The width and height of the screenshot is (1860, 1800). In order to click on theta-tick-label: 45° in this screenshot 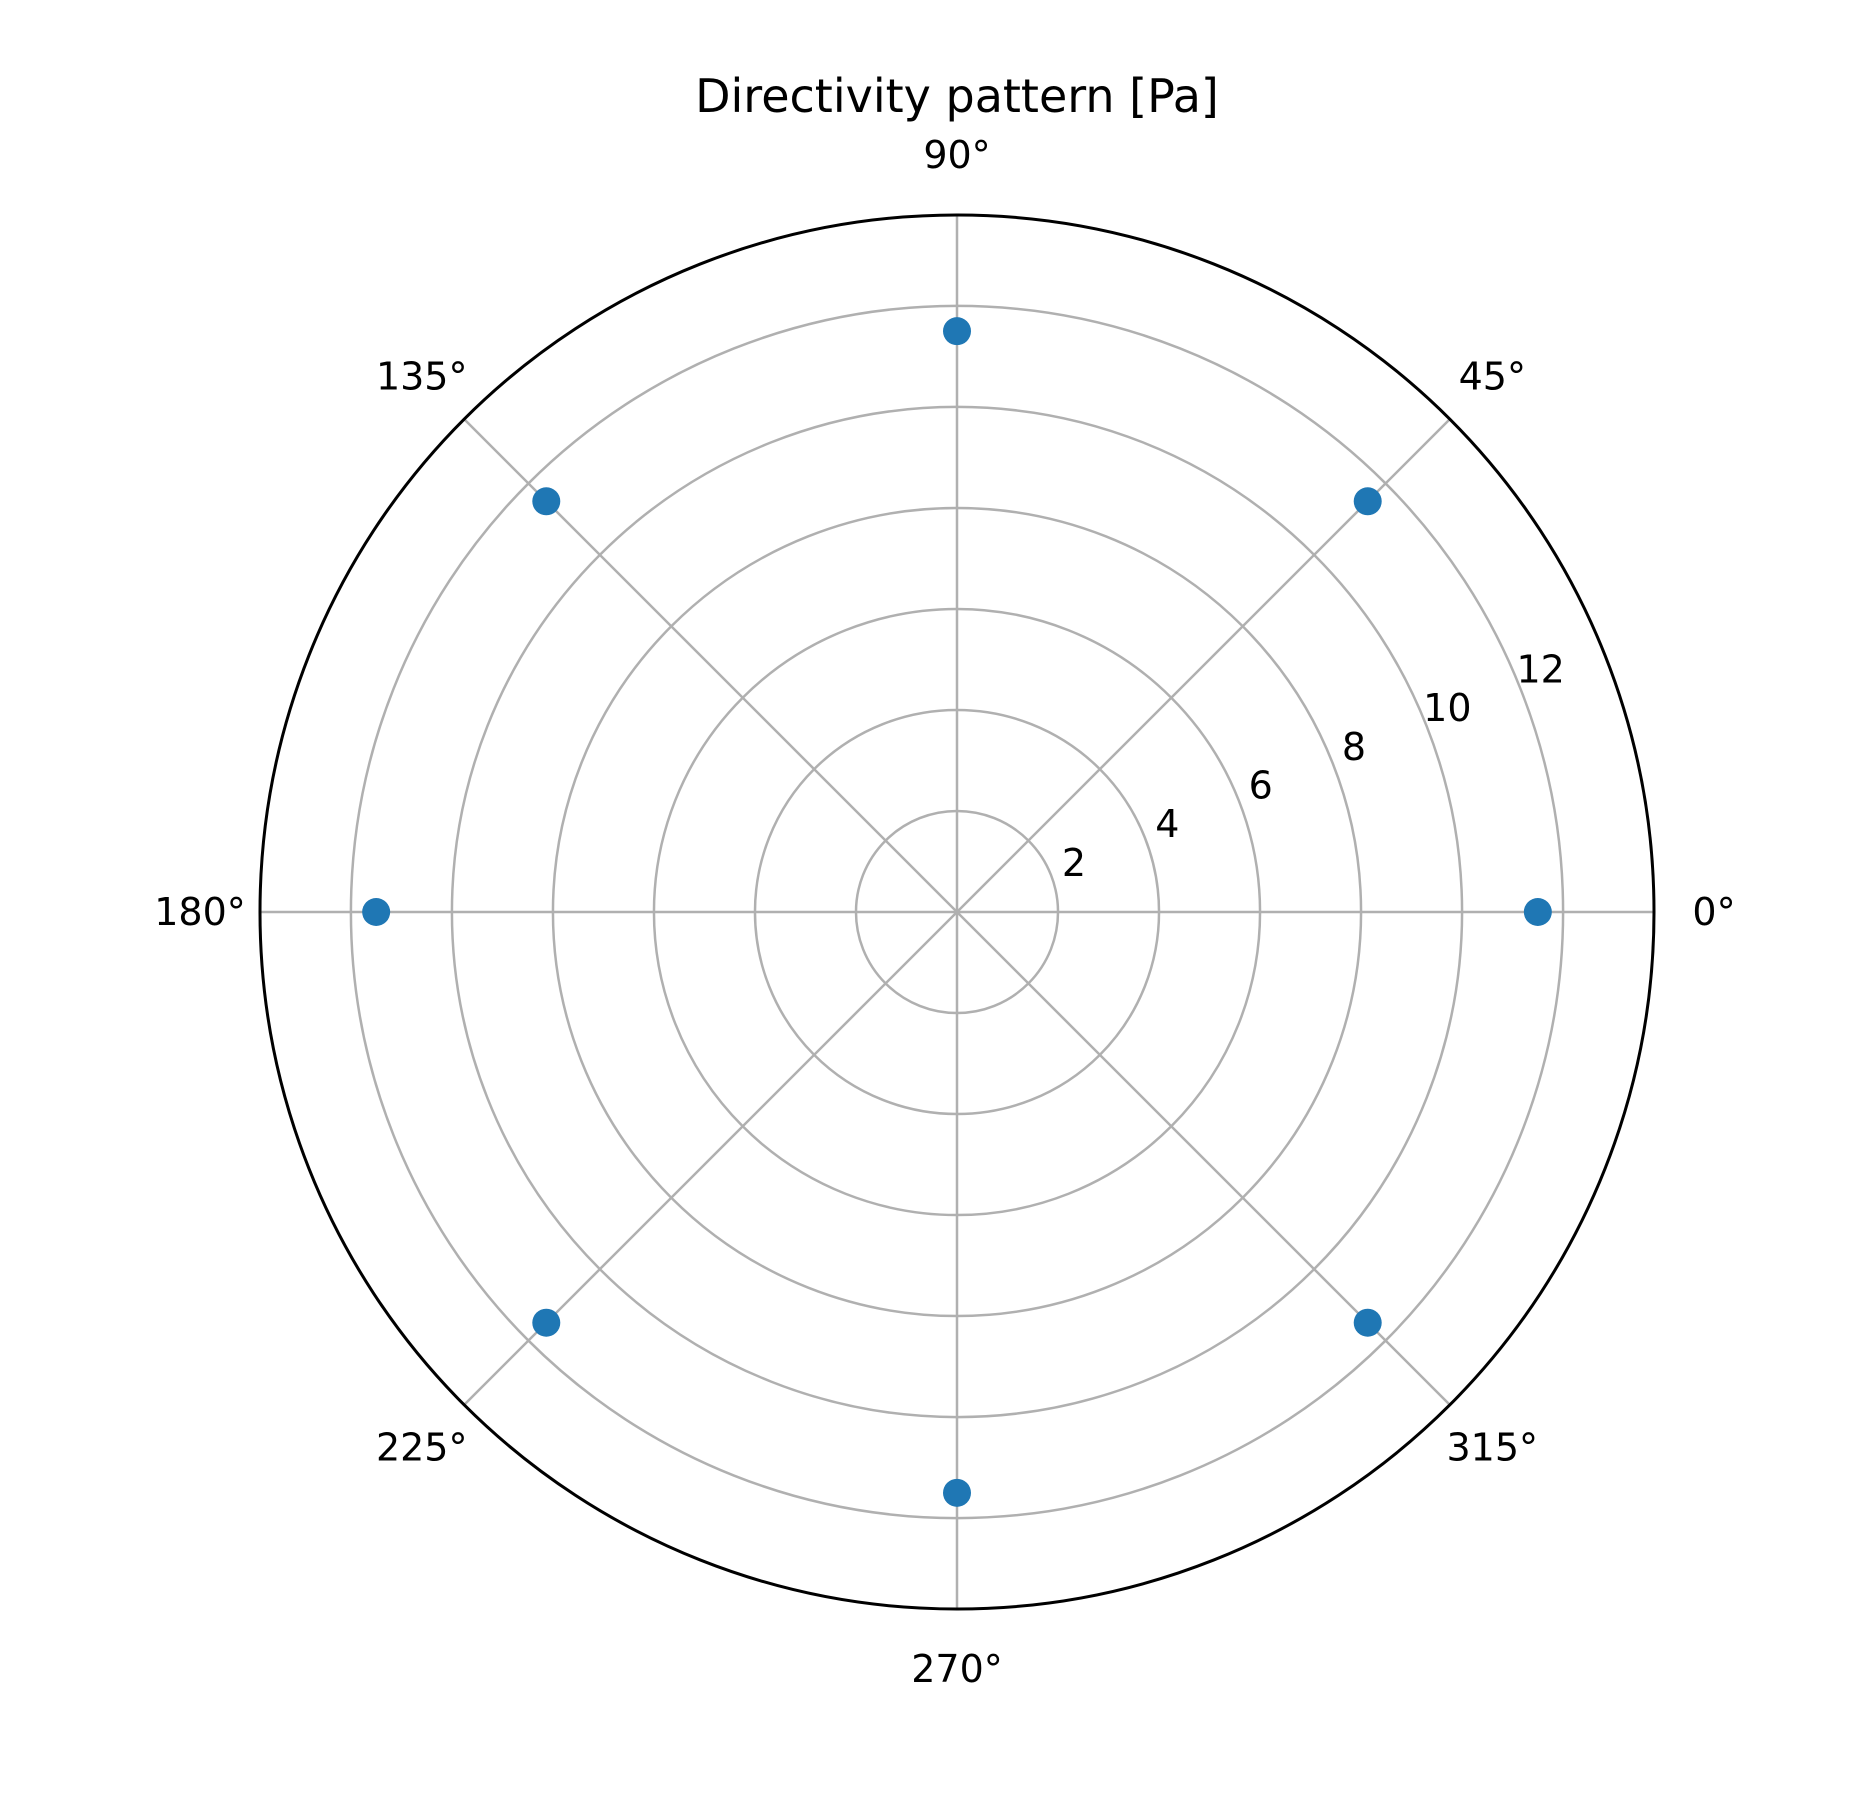, I will do `click(1492, 377)`.